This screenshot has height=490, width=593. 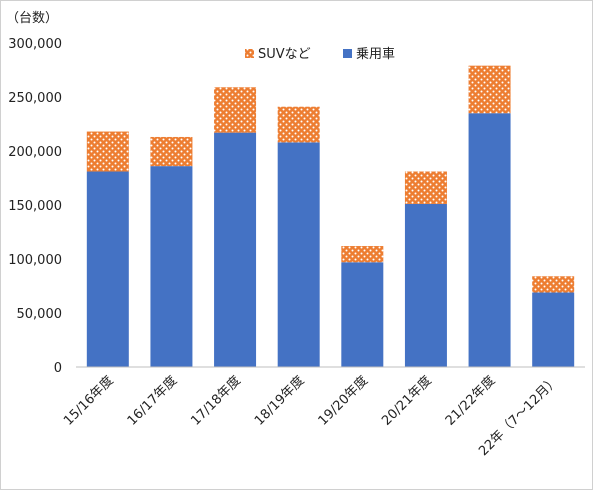 What do you see at coordinates (407, 401) in the screenshot?
I see `x-tick-label: 20/21年度` at bounding box center [407, 401].